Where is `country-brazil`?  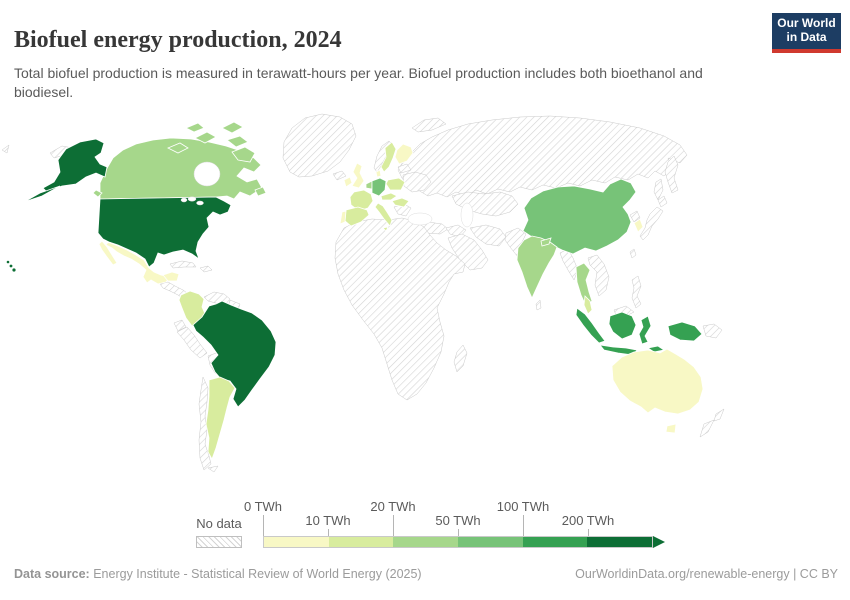
country-brazil is located at coordinates (234, 354).